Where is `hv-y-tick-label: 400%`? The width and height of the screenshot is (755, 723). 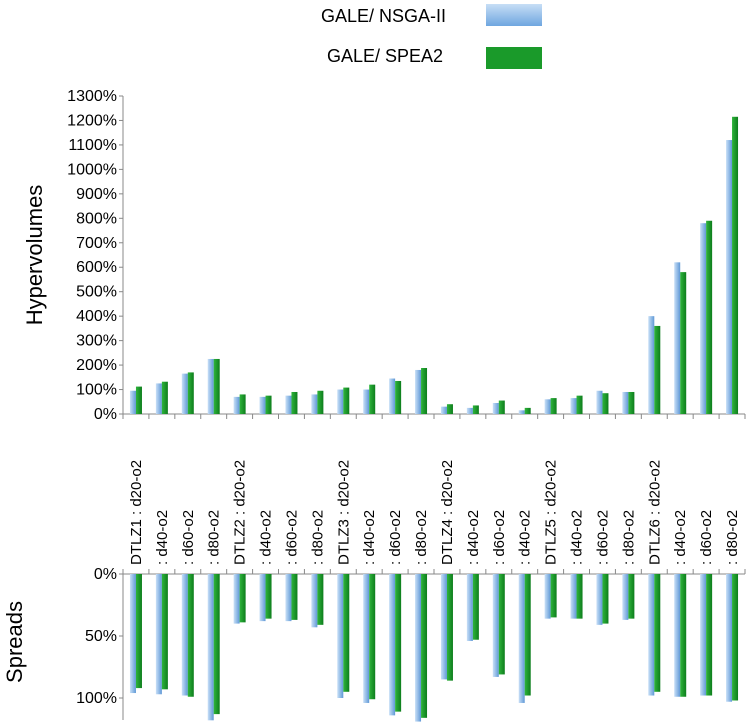 hv-y-tick-label: 400% is located at coordinates (96, 316).